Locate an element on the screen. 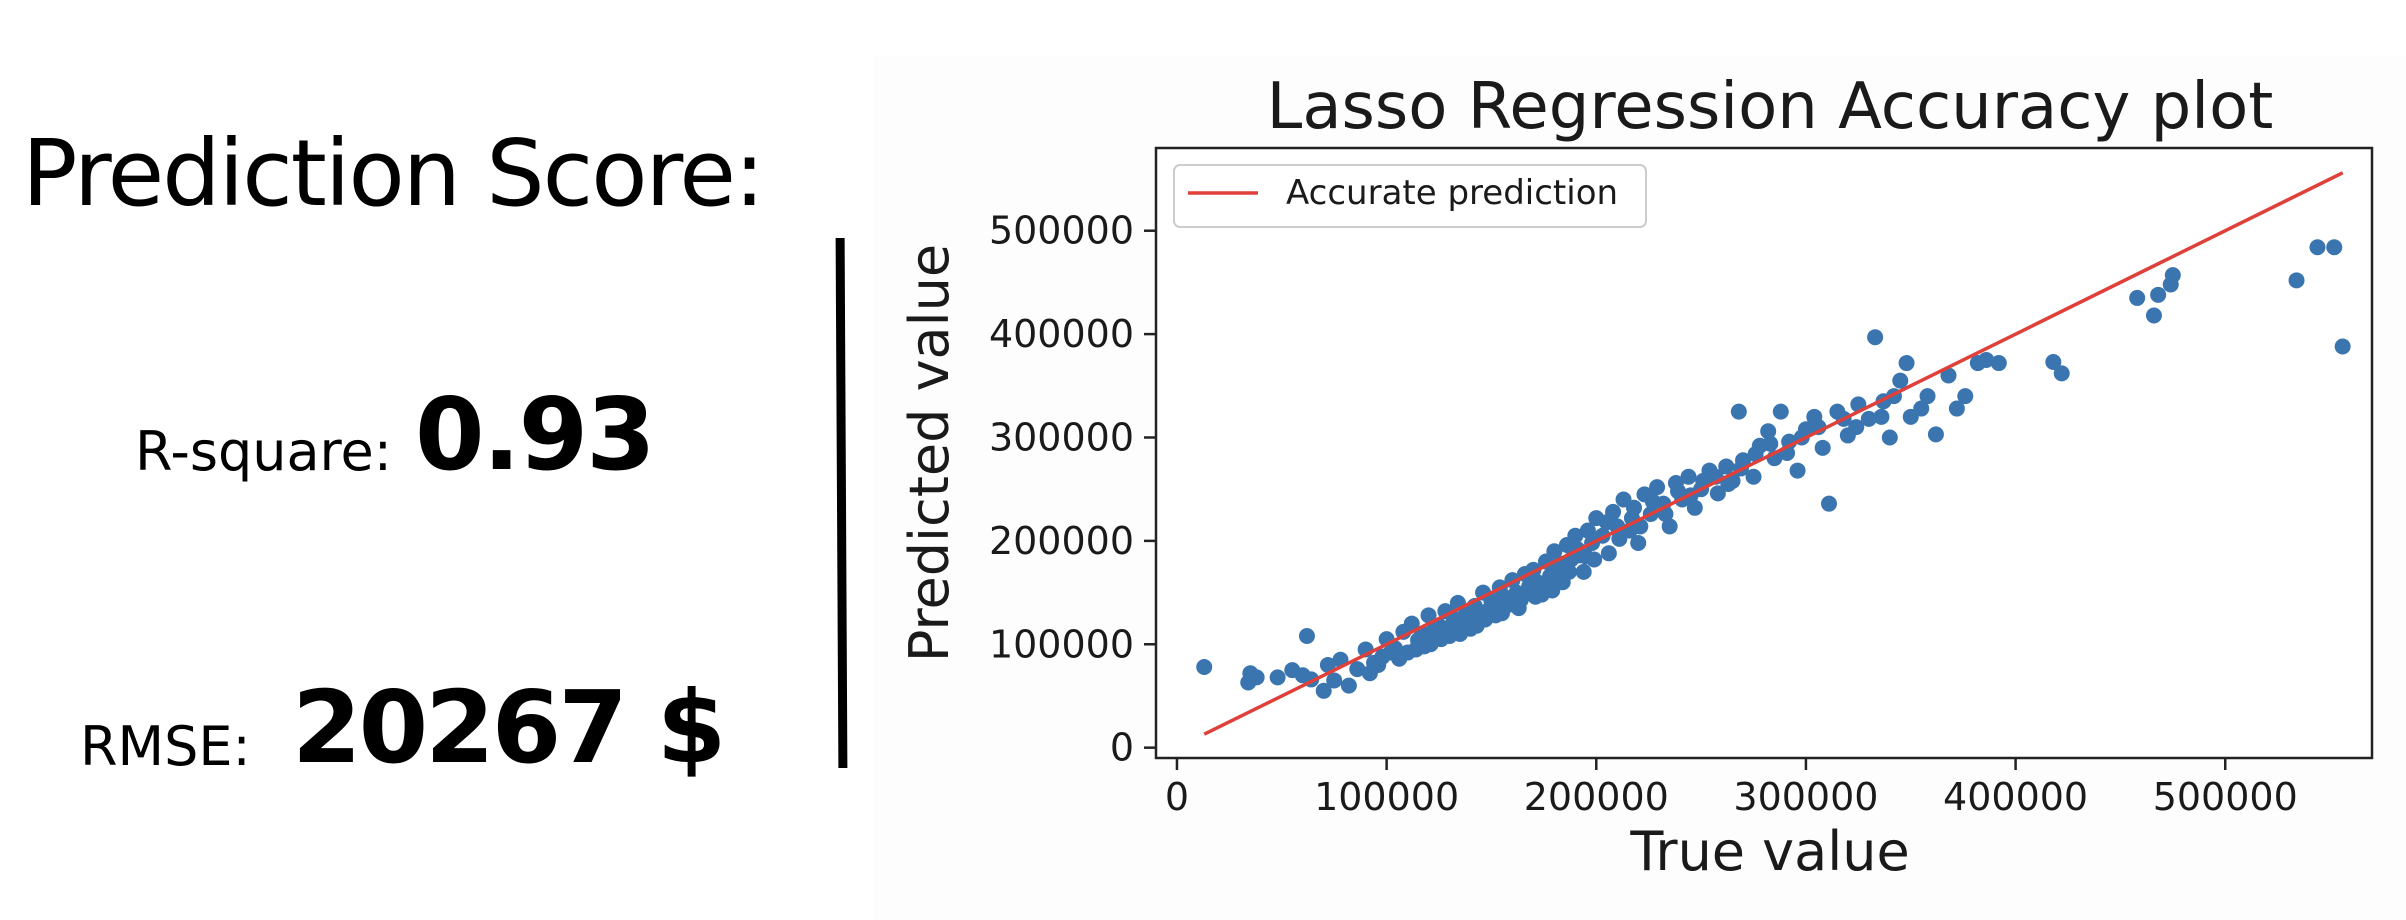 The width and height of the screenshot is (2406, 920). y-axis-label: Predicted value is located at coordinates (929, 453).